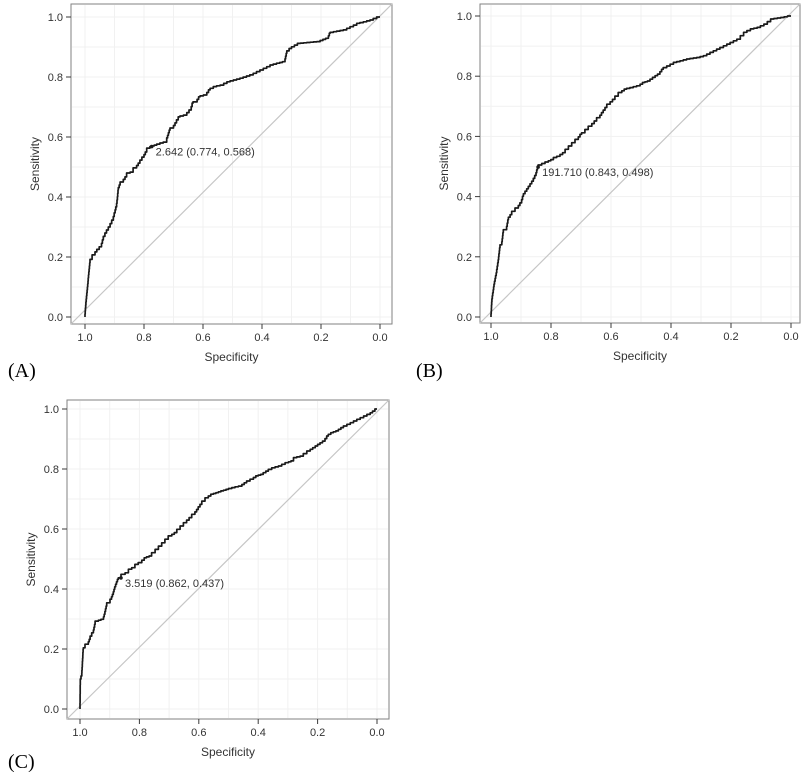 The height and width of the screenshot is (772, 806). Describe the element at coordinates (22, 371) in the screenshot. I see `panel-letter: (A)` at that location.